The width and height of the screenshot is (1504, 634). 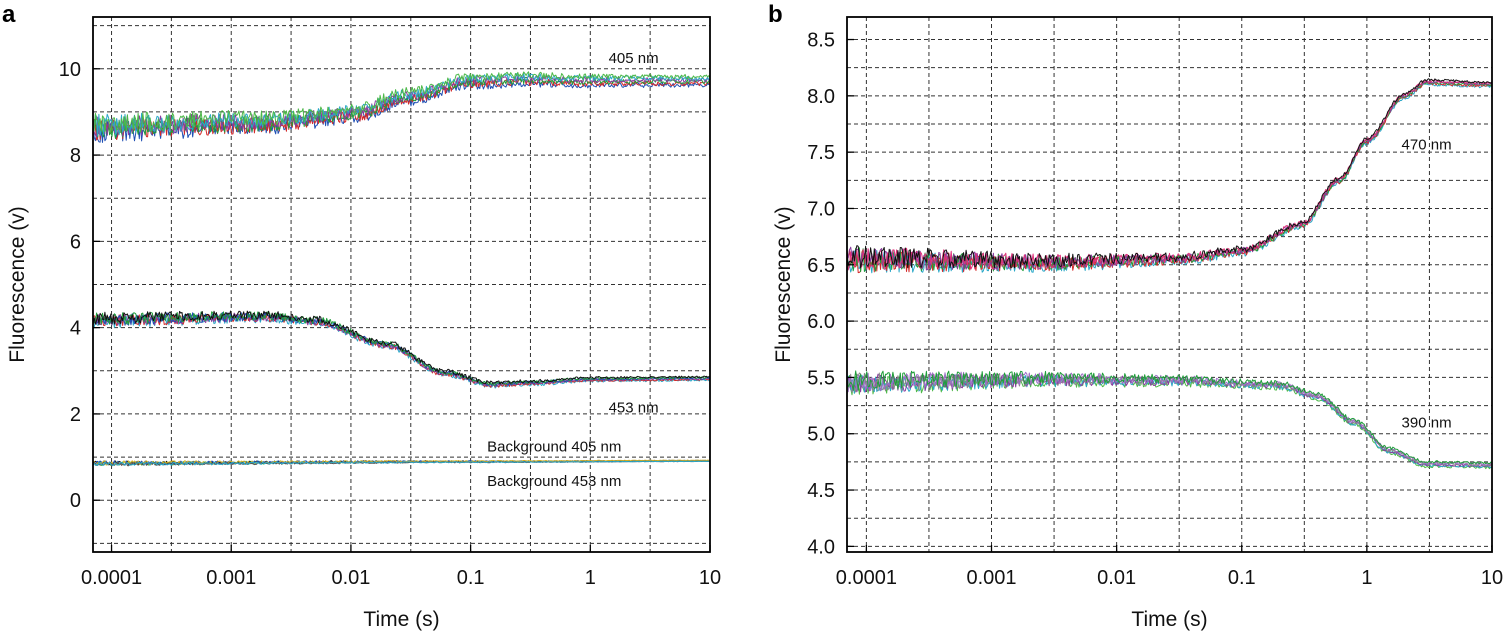 I want to click on y-tick-label: 8.5, so click(x=821, y=41).